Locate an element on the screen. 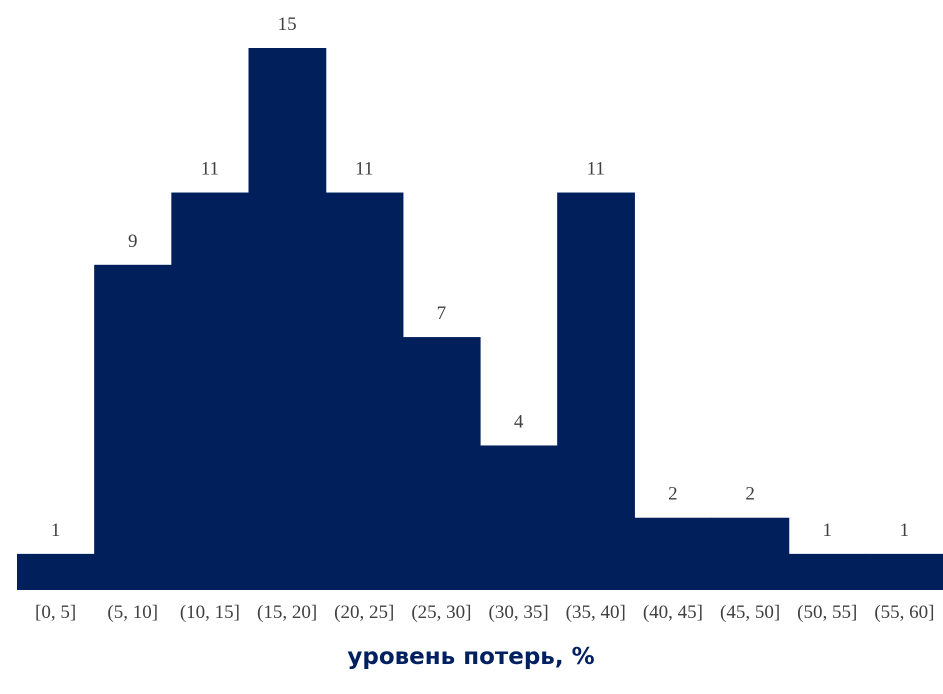 The height and width of the screenshot is (694, 943). x-tick-label-1: (5, 10] is located at coordinates (132, 612).